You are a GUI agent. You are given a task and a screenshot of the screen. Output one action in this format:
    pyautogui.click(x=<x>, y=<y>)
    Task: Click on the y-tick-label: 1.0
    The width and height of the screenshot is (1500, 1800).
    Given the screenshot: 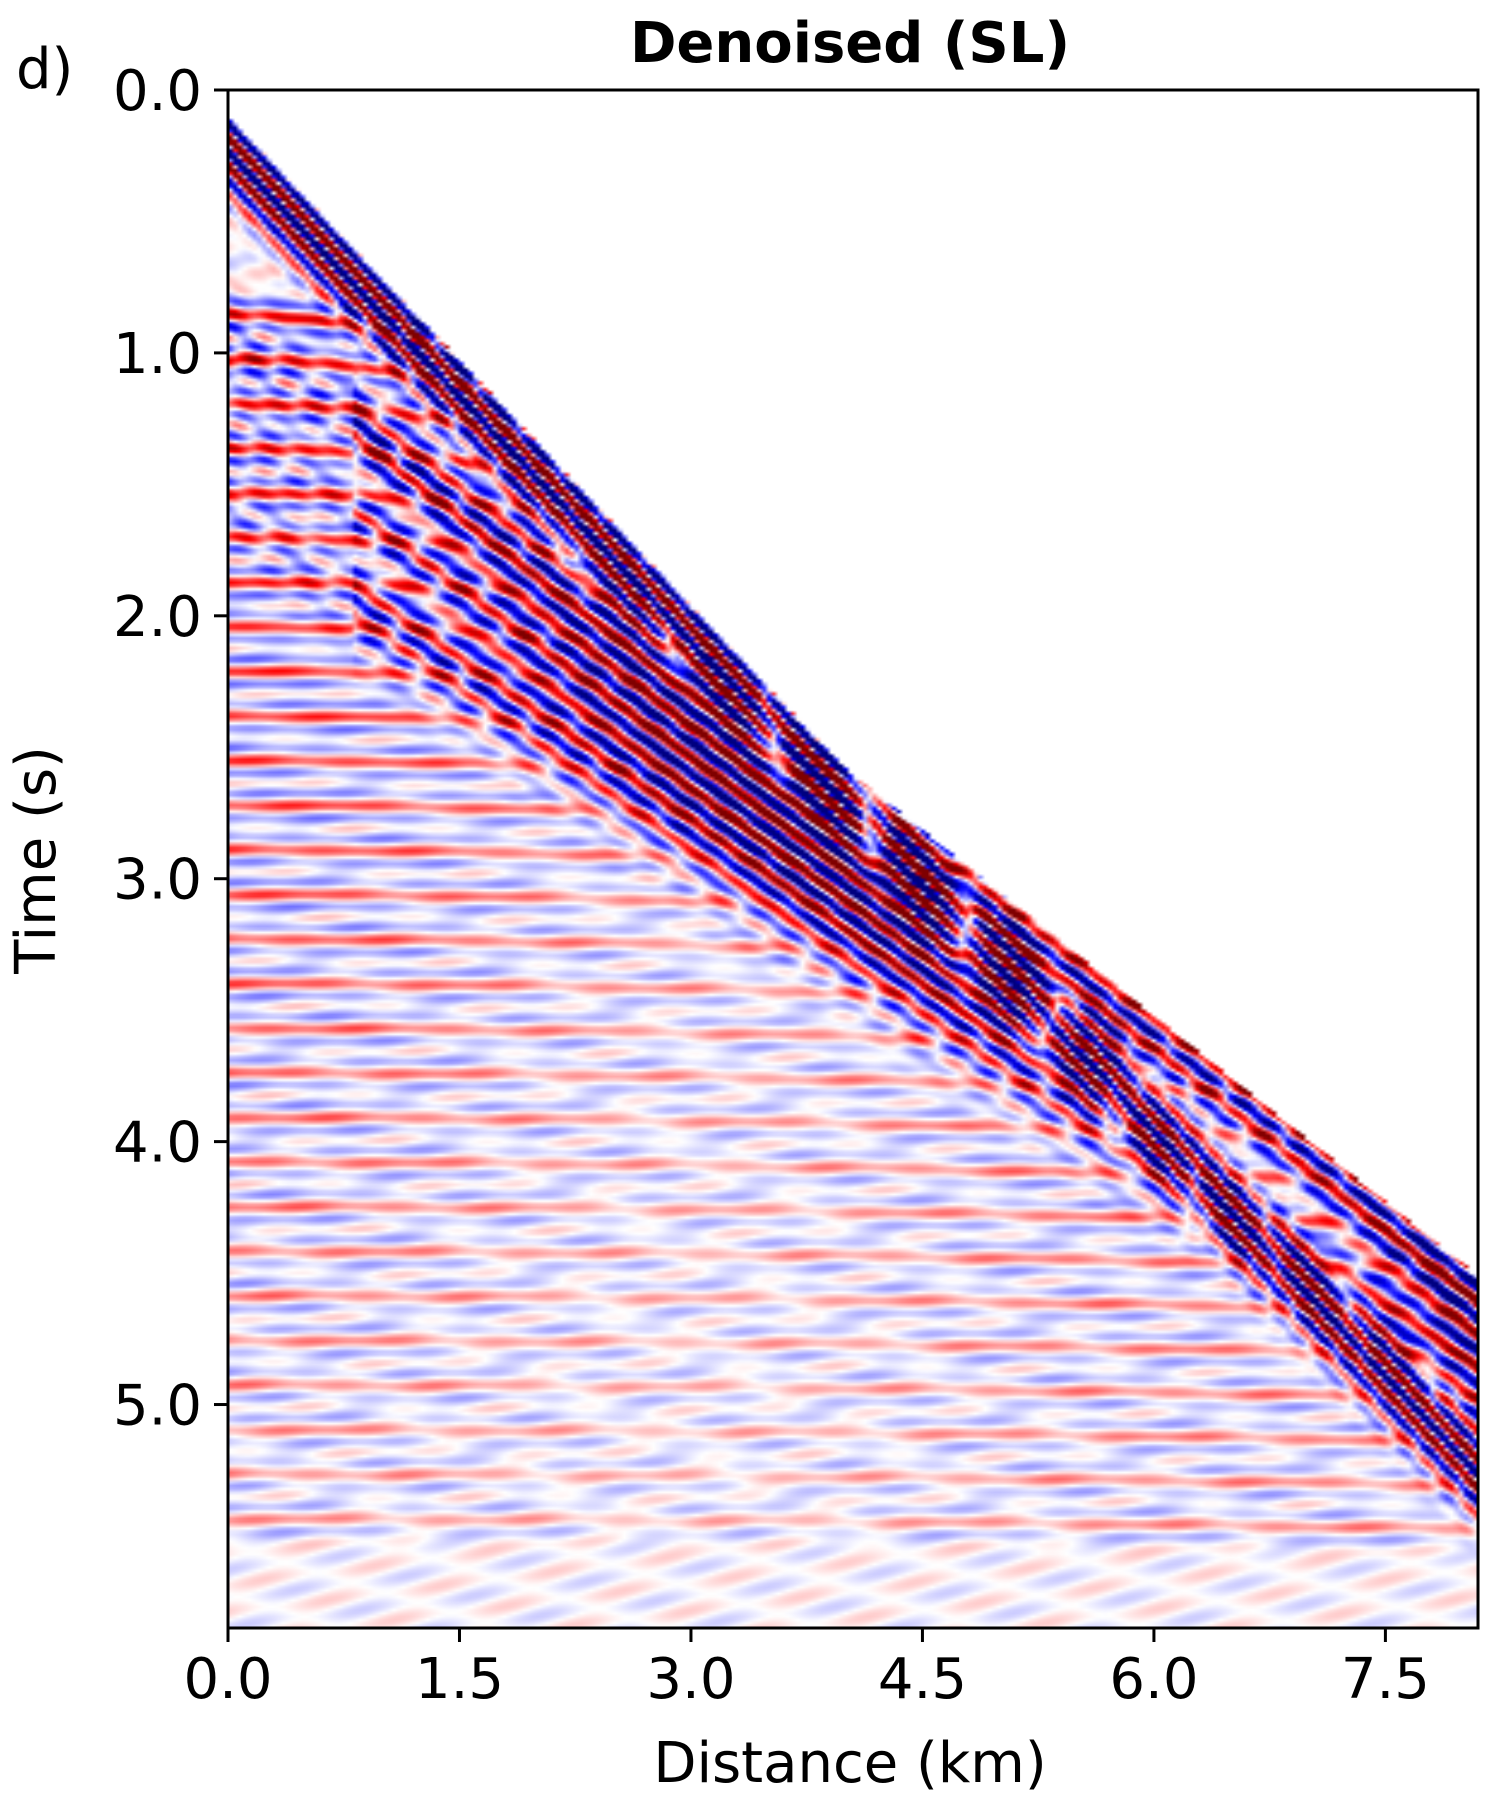 What is the action you would take?
    pyautogui.click(x=157, y=354)
    